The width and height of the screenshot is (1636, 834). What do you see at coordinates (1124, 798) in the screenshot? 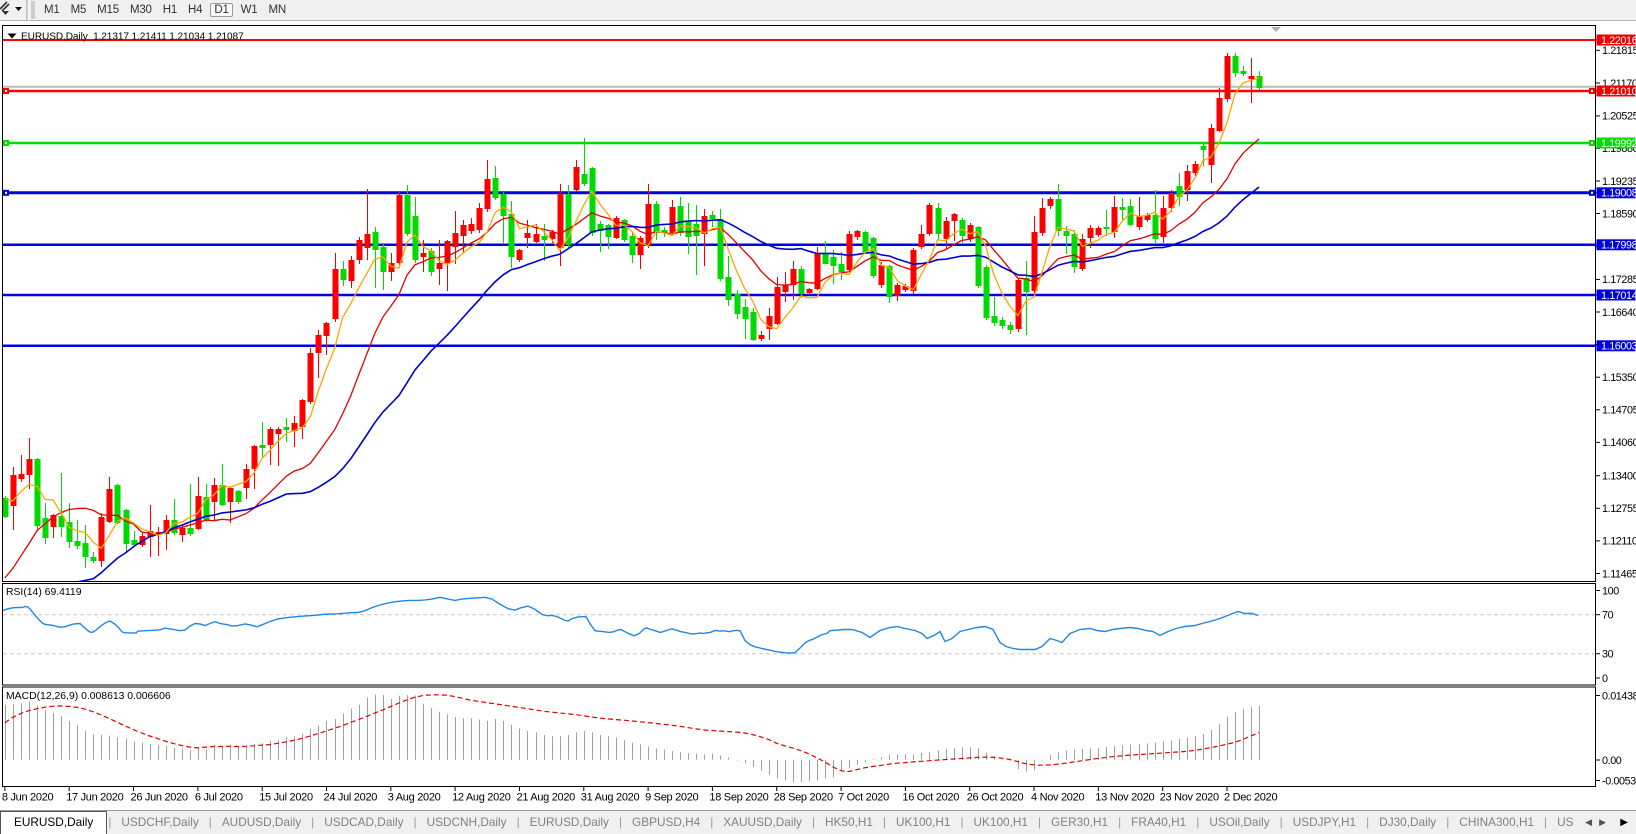
I see `svg-text: 13 Nov 2020` at bounding box center [1124, 798].